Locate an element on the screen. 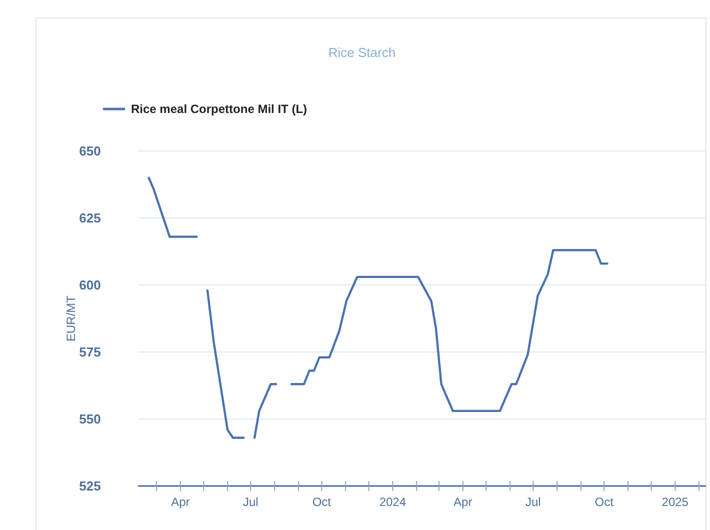  y-tick-label: 575 is located at coordinates (90, 352).